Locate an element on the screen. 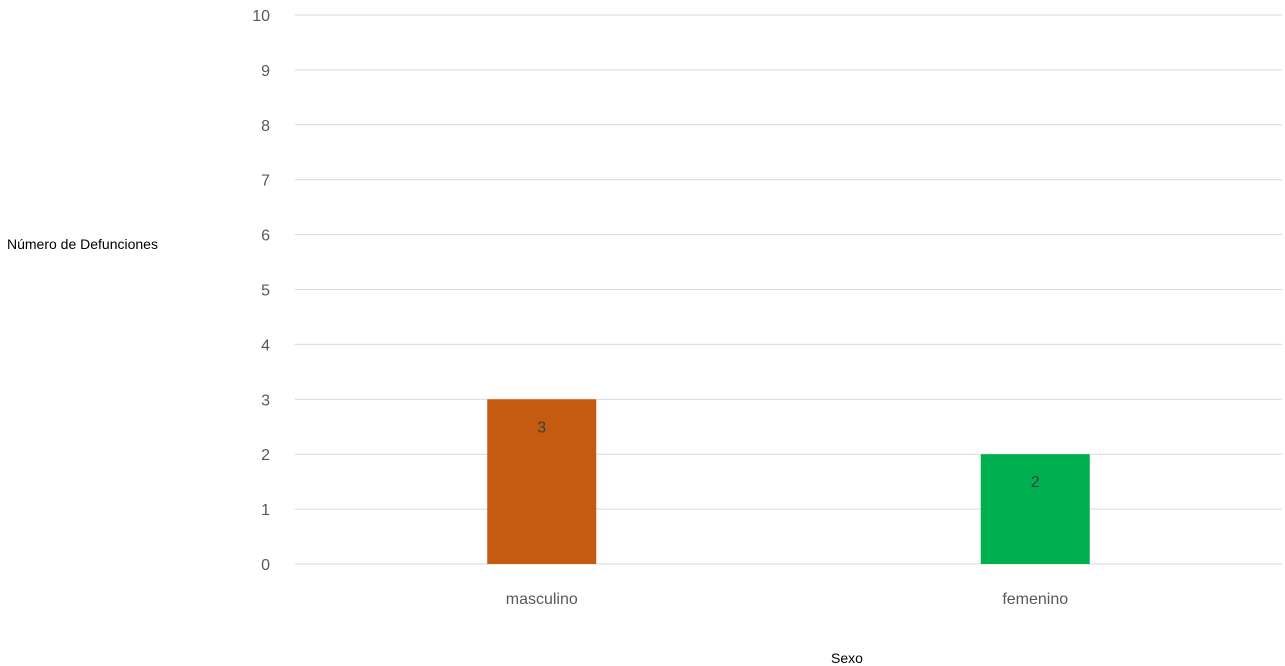  x-tick-label-masculino: masculino is located at coordinates (542, 599).